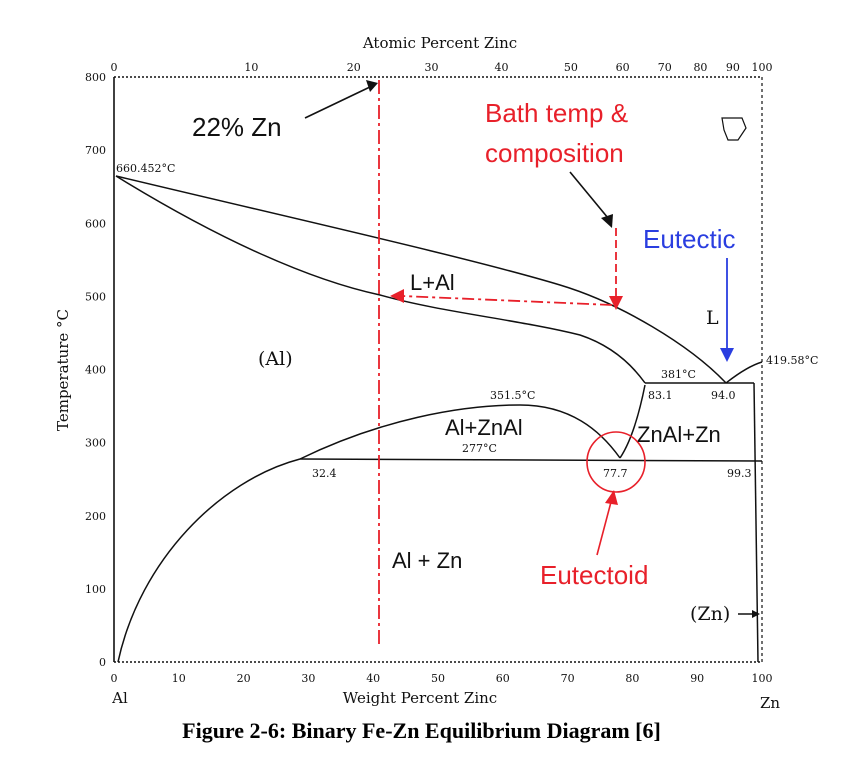 Image resolution: width=843 pixels, height=775 pixels. I want to click on al-solvus, so click(209, 560).